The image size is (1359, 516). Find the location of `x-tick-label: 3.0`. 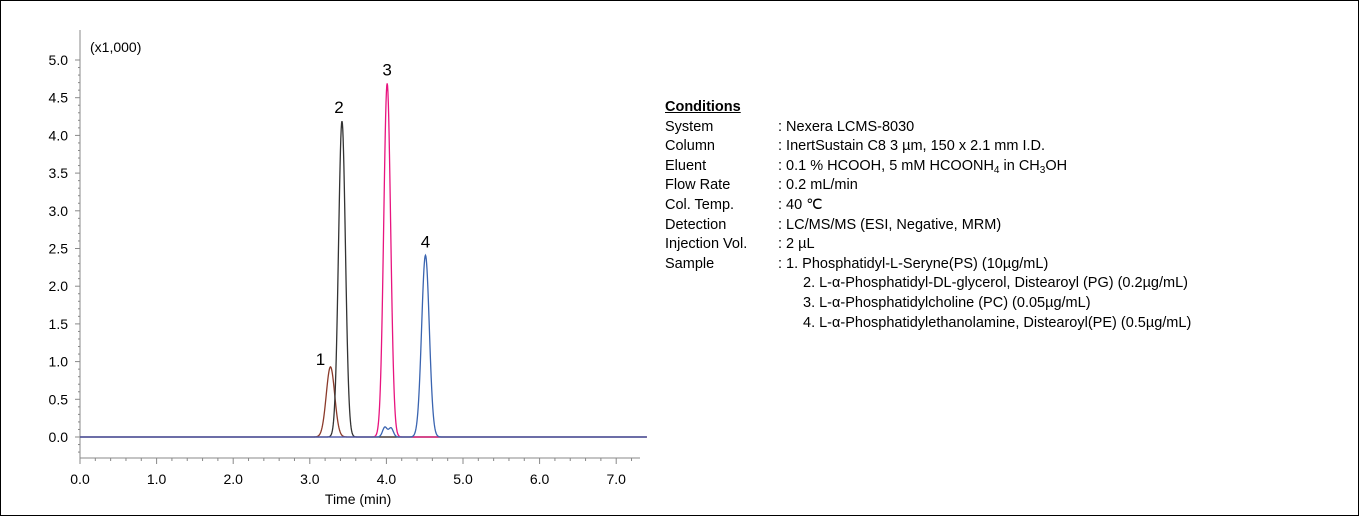

x-tick-label: 3.0 is located at coordinates (310, 479).